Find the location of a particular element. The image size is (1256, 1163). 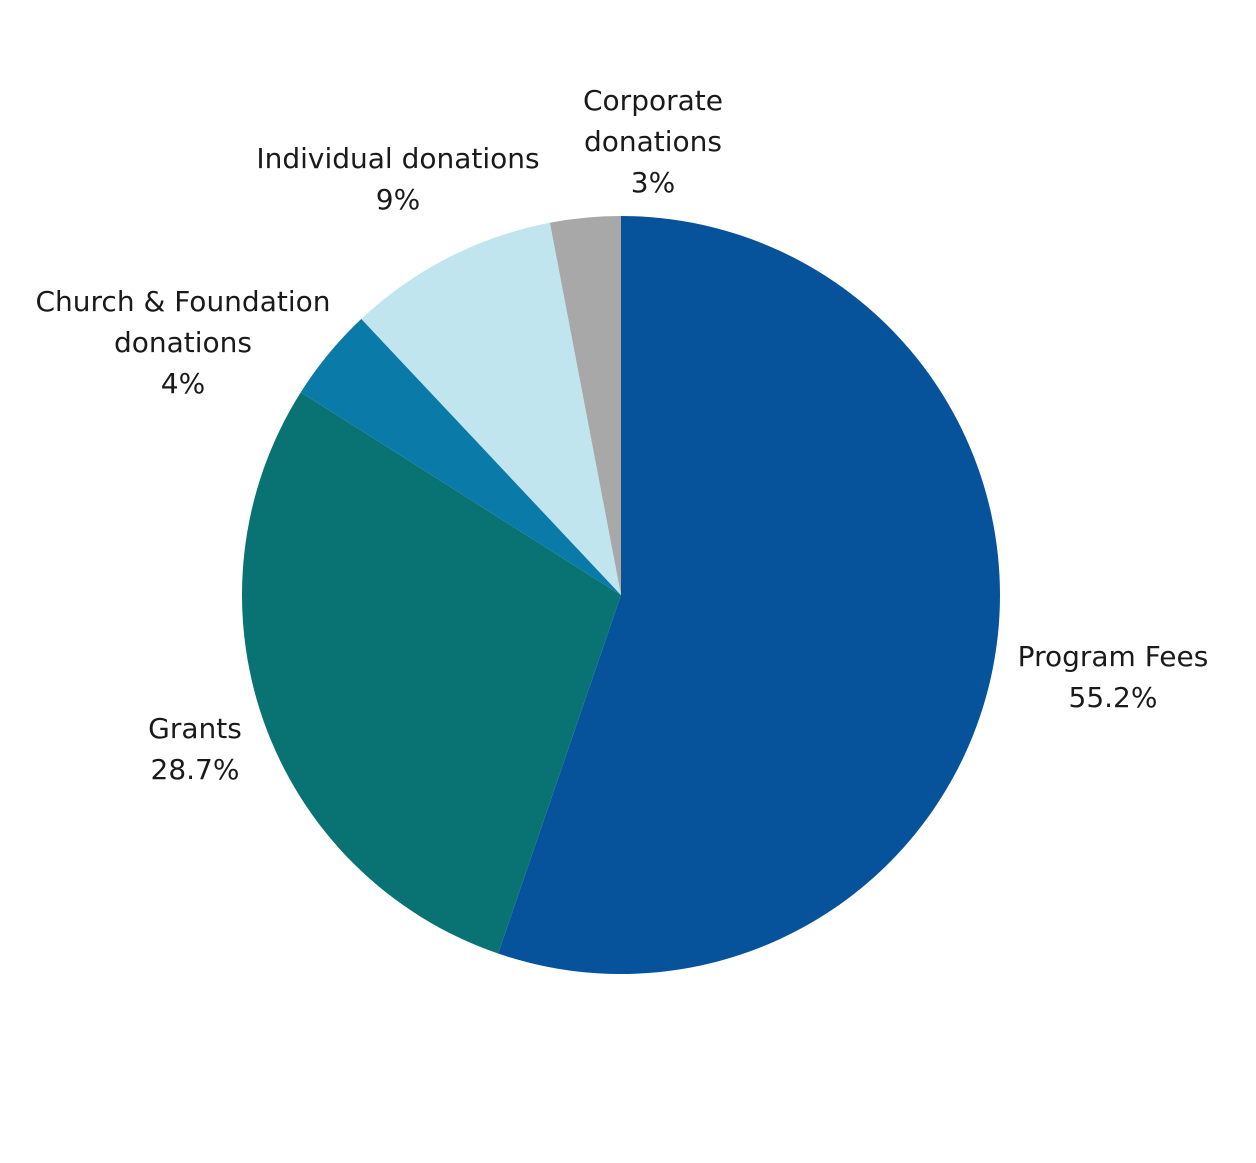

category-label-individual-donations: Individual donations is located at coordinates (397, 158).